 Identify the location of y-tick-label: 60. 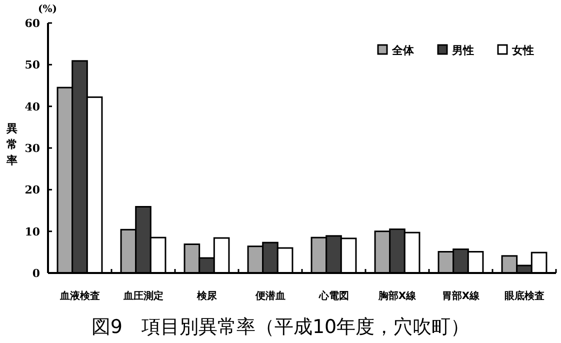
(32, 23).